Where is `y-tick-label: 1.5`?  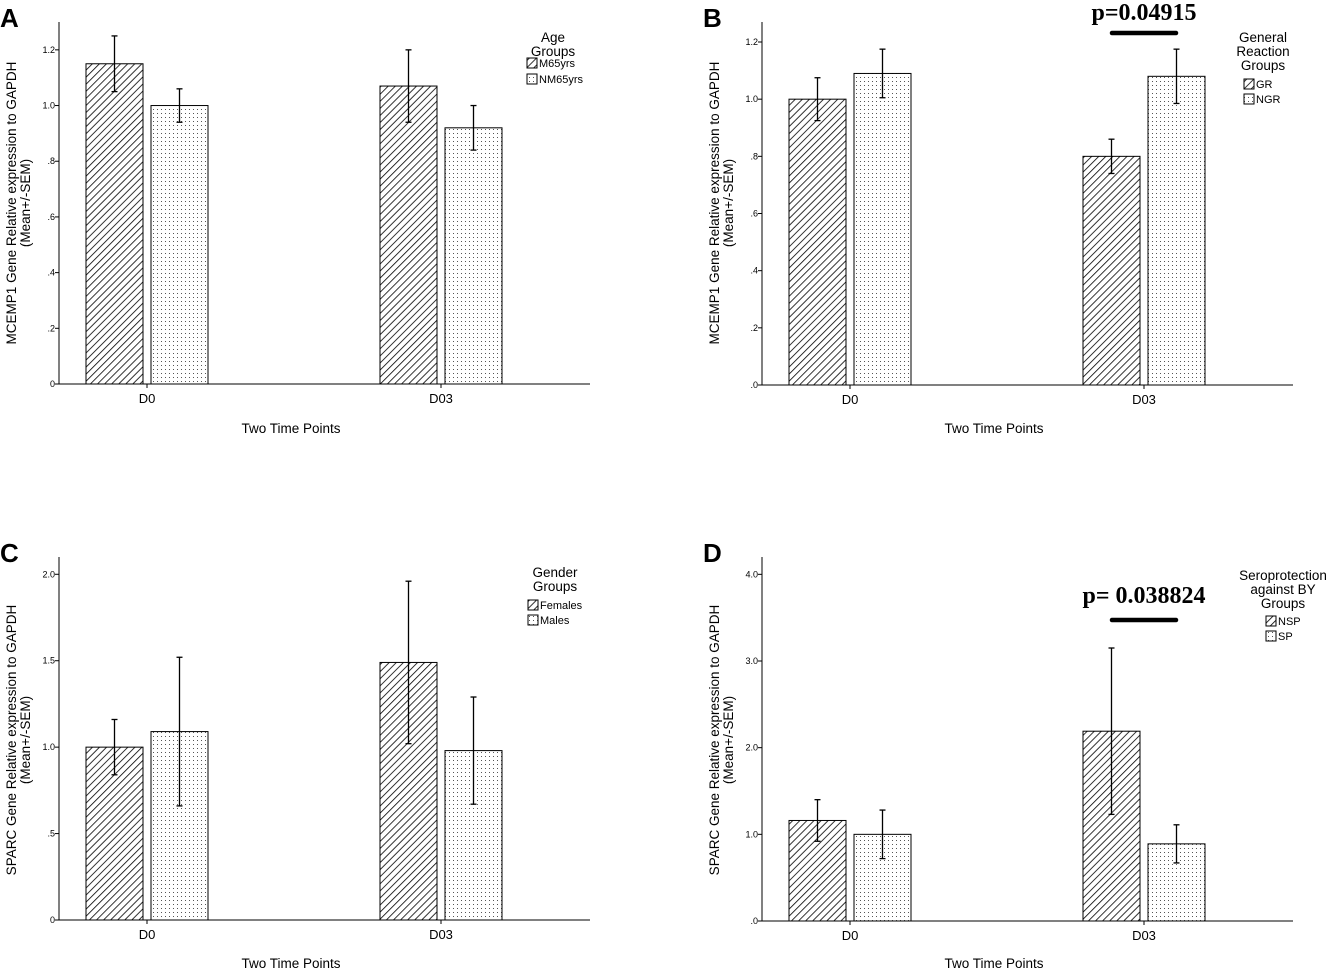 y-tick-label: 1.5 is located at coordinates (48, 661).